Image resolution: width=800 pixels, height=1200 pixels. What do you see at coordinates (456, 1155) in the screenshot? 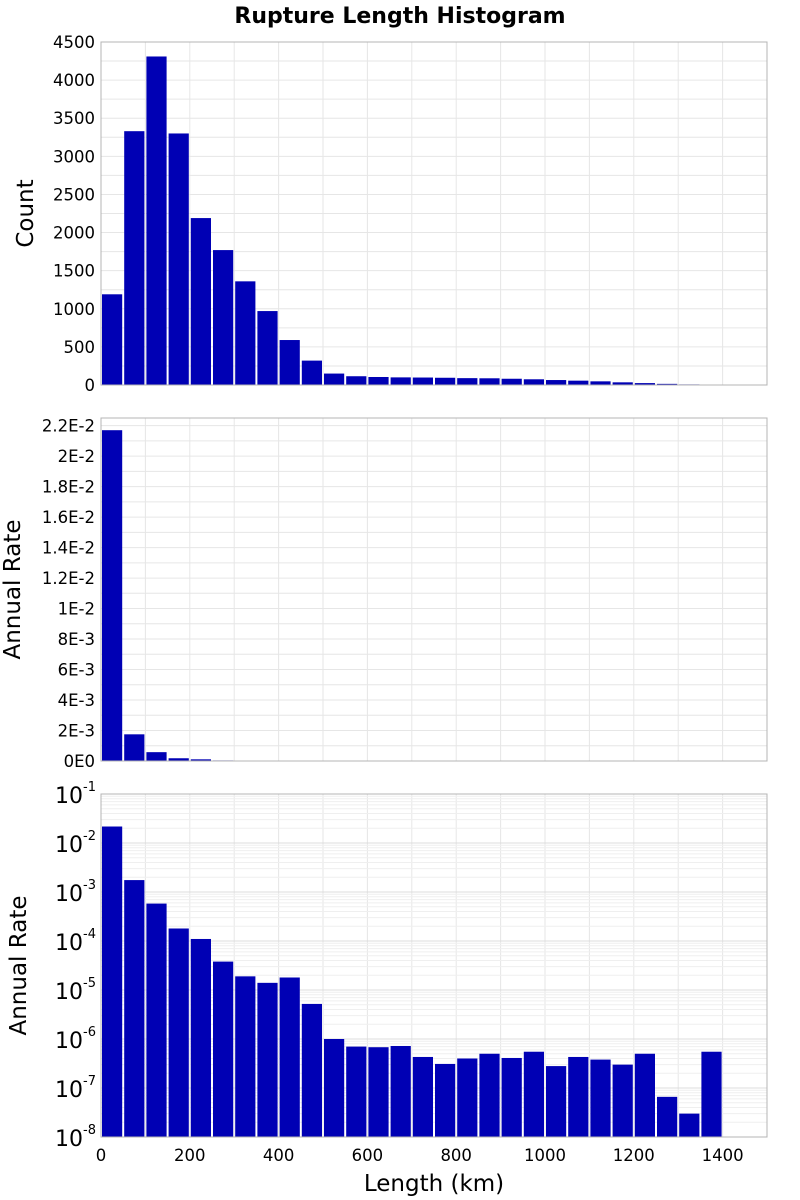
I see `x-tick-label: 800` at bounding box center [456, 1155].